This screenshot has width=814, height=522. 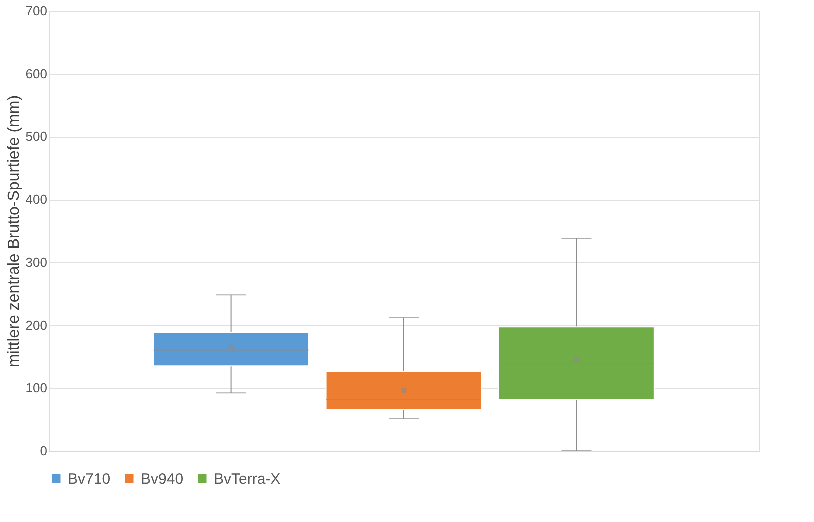 I want to click on y-tick-label: 500, so click(x=37, y=136).